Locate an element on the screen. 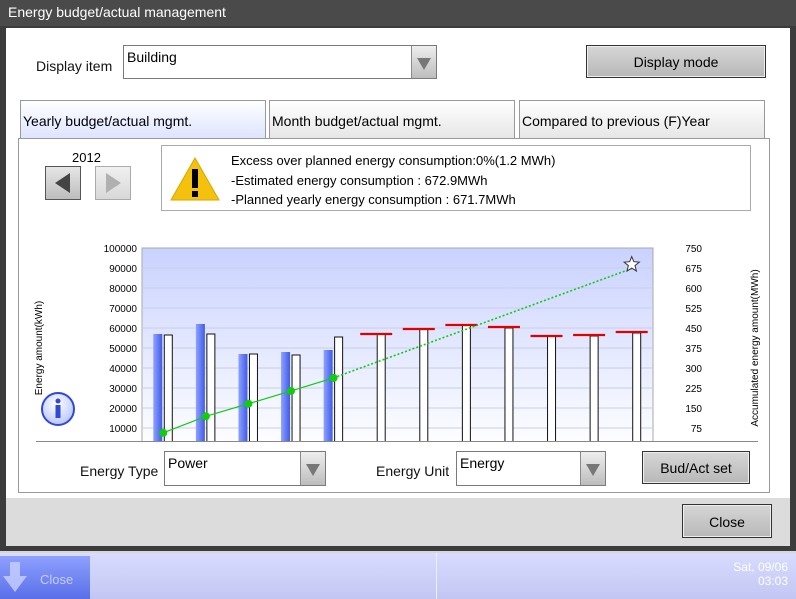 The width and height of the screenshot is (796, 599). y-tick-label: 60000 is located at coordinates (123, 329).